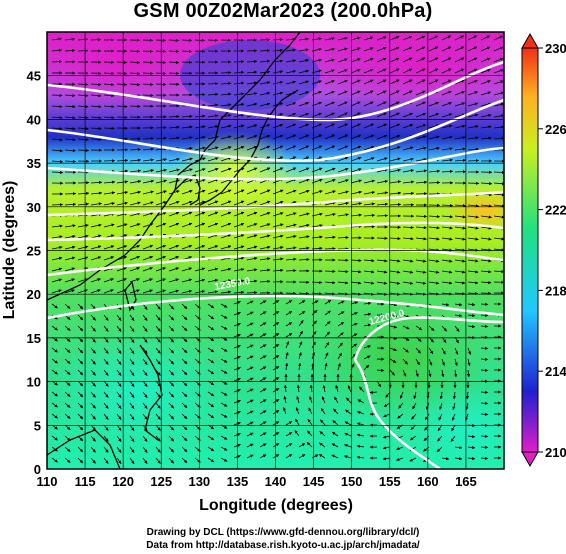  Describe the element at coordinates (123, 481) in the screenshot. I see `x-tick-label-120: 120` at that location.